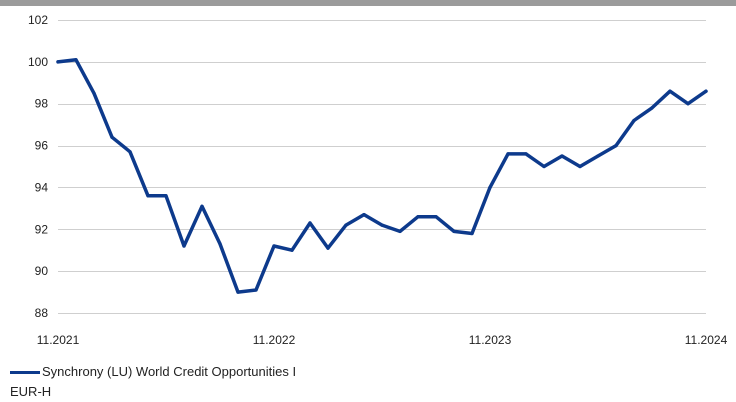  What do you see at coordinates (58, 340) in the screenshot?
I see `x-tick-label: 11.2021` at bounding box center [58, 340].